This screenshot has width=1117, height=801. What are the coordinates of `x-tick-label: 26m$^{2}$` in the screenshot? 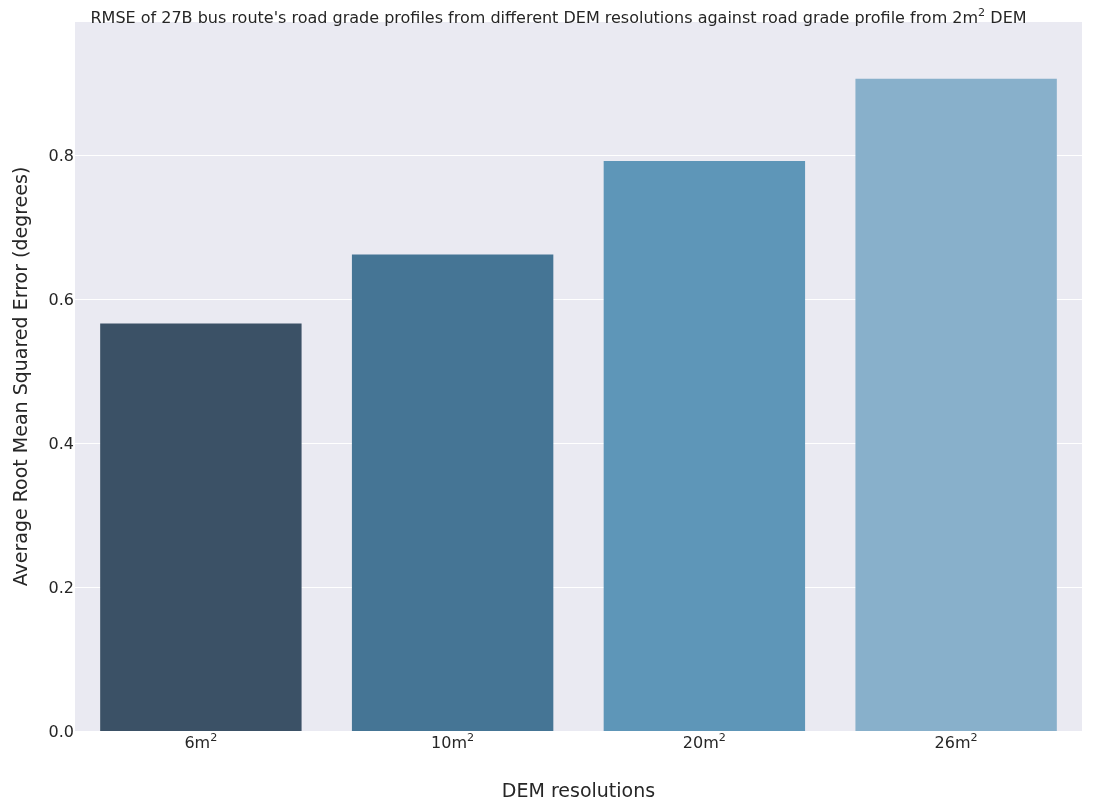 It's located at (956, 741).